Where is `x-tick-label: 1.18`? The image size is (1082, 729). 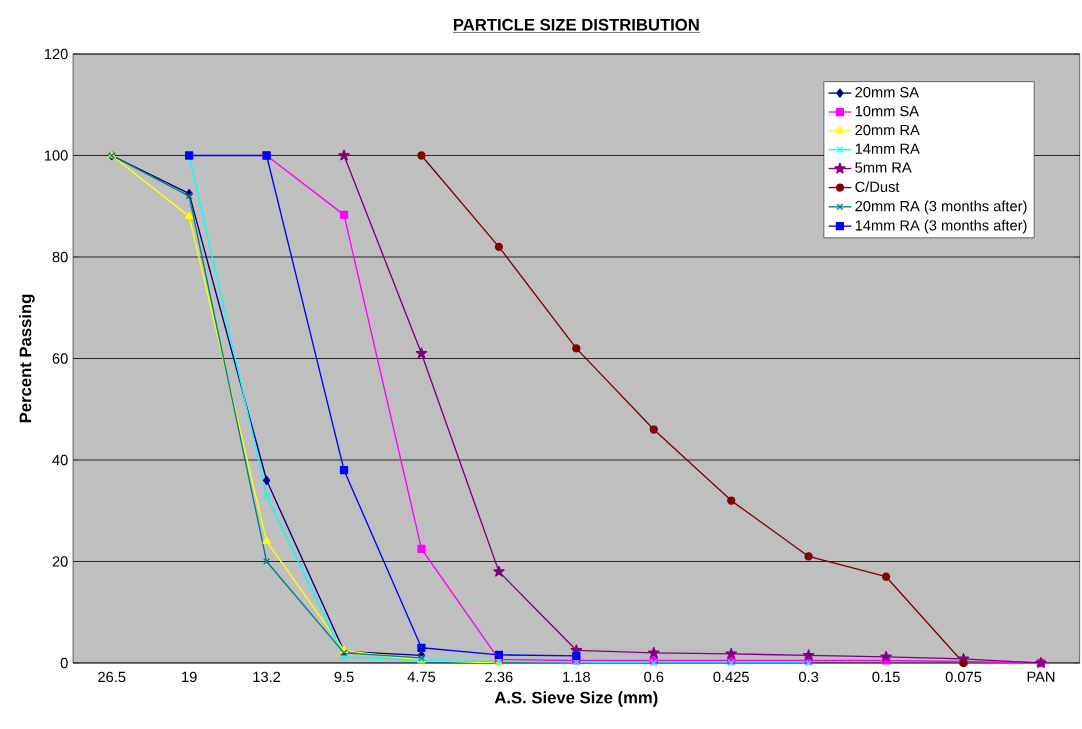 x-tick-label: 1.18 is located at coordinates (576, 677).